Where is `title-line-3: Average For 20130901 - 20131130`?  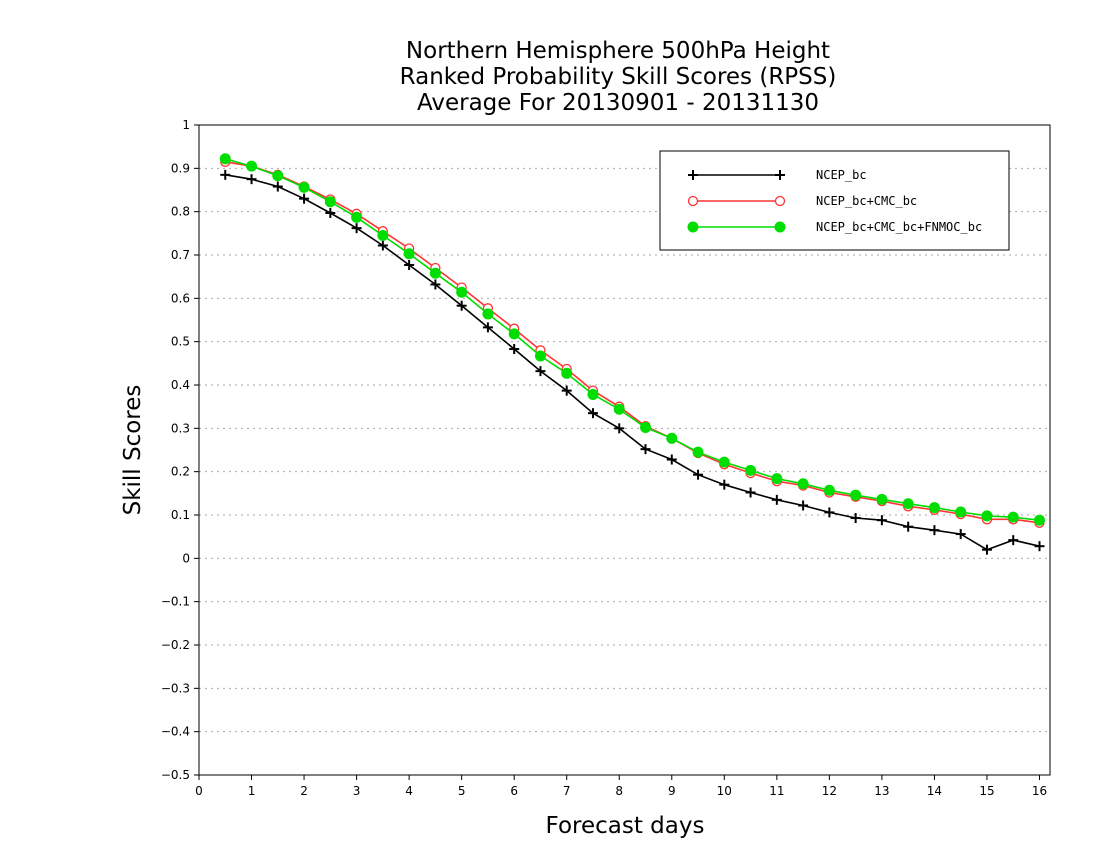 title-line-3: Average For 20130901 - 20131130 is located at coordinates (618, 103).